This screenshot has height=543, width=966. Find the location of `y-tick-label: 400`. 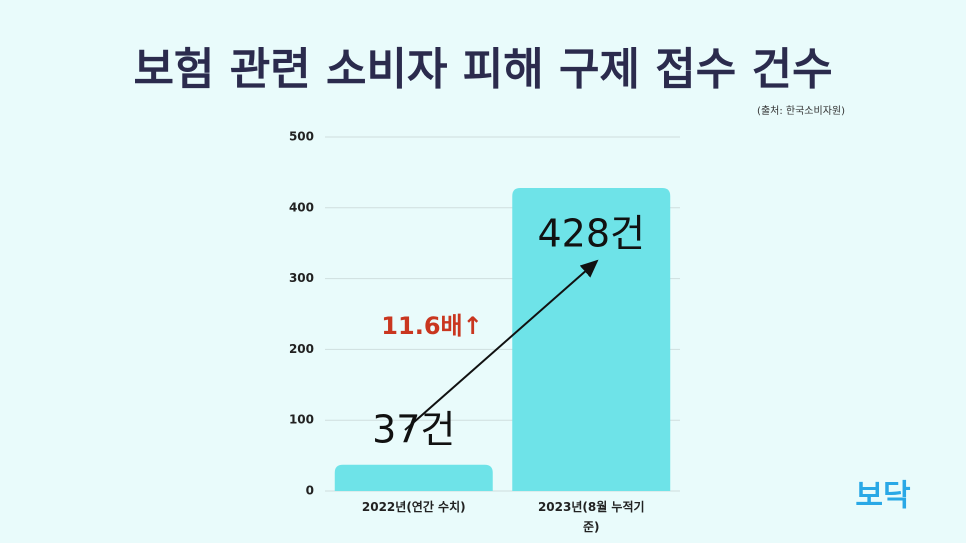

y-tick-label: 400 is located at coordinates (301, 207).